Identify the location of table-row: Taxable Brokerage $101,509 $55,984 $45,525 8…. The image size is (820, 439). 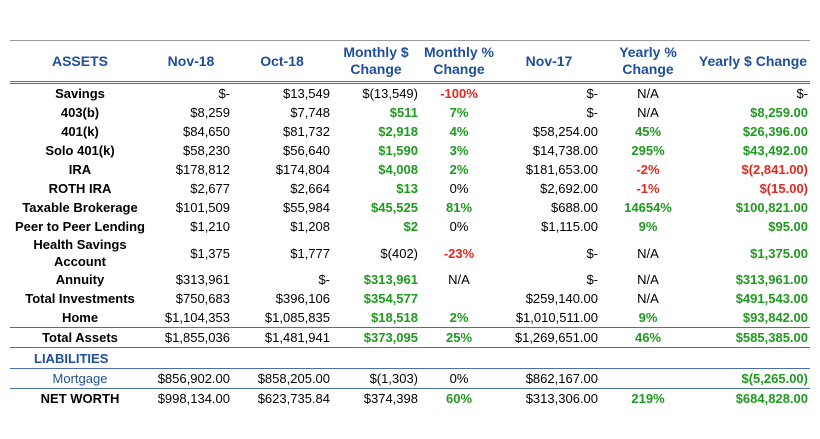
(410, 207).